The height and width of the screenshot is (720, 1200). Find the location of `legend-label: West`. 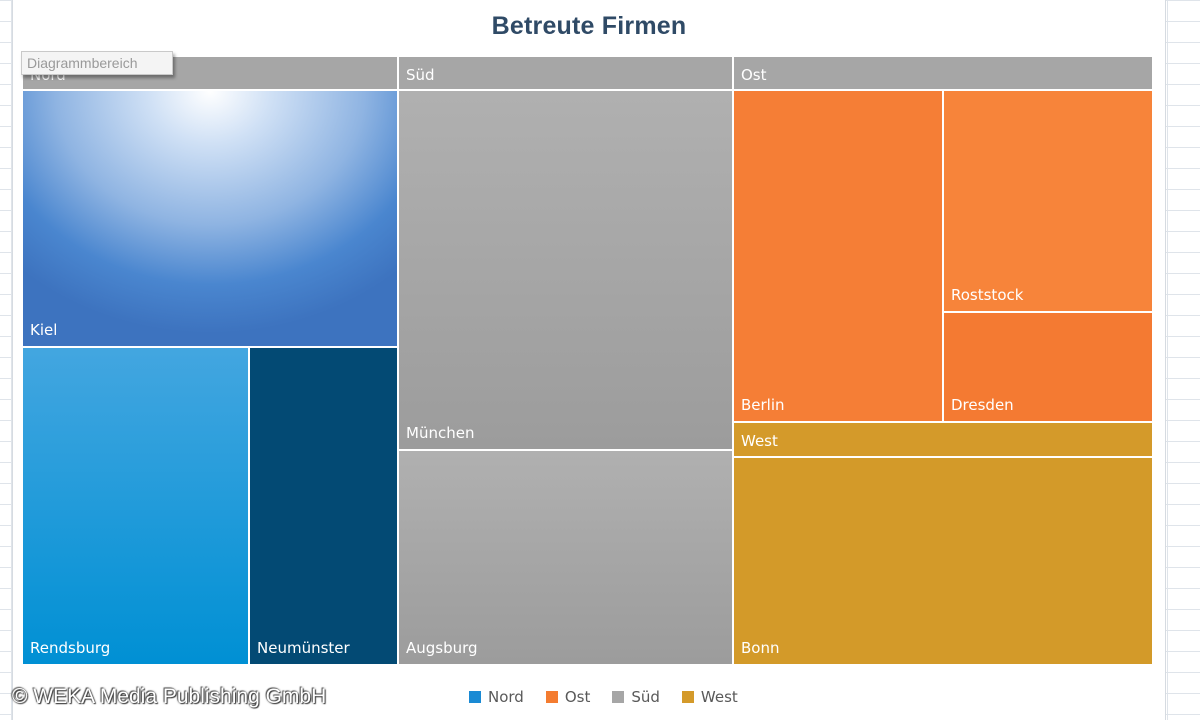

legend-label: West is located at coordinates (719, 697).